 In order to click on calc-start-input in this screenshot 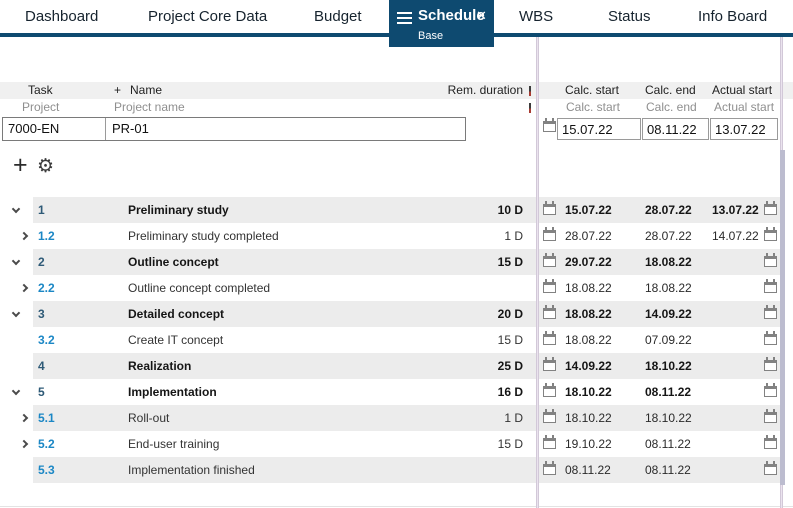, I will do `click(599, 129)`.